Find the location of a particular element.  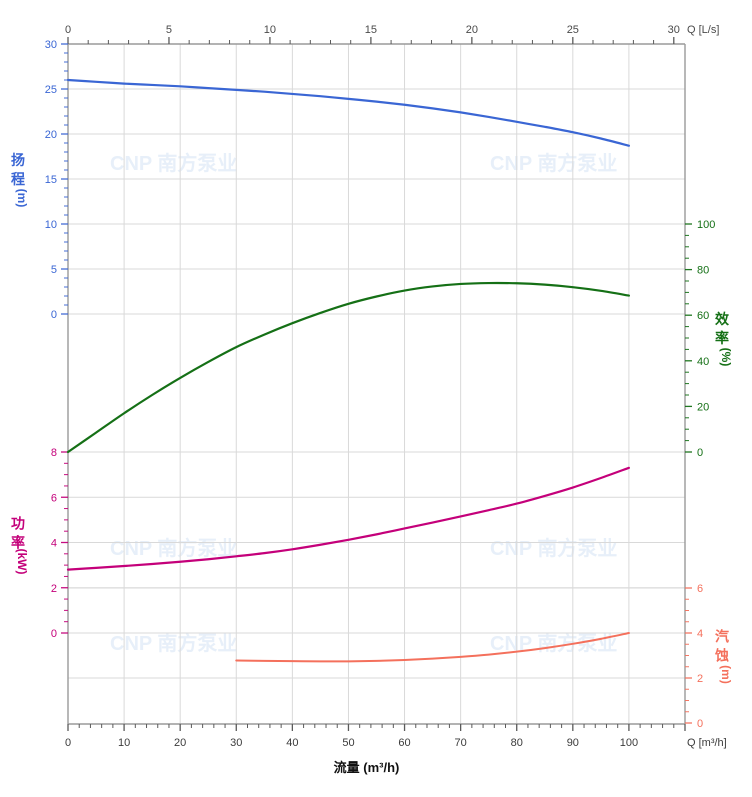

axis-top-tick-label: 20 is located at coordinates (472, 30).